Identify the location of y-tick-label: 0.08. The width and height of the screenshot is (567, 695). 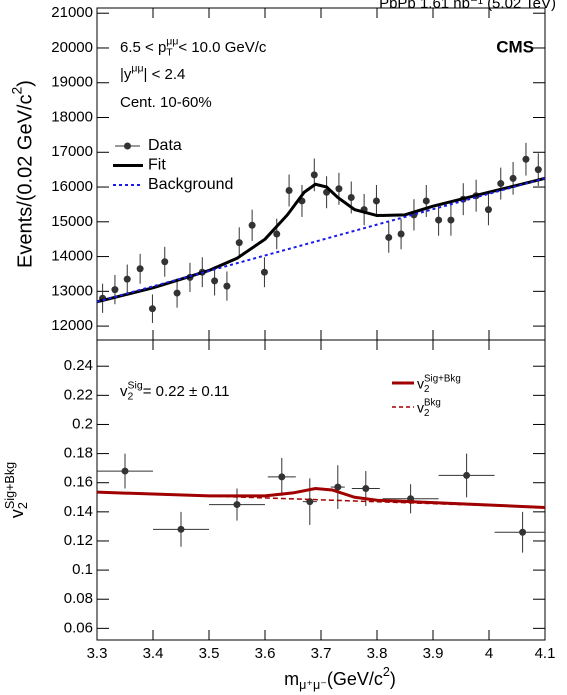
(78, 598).